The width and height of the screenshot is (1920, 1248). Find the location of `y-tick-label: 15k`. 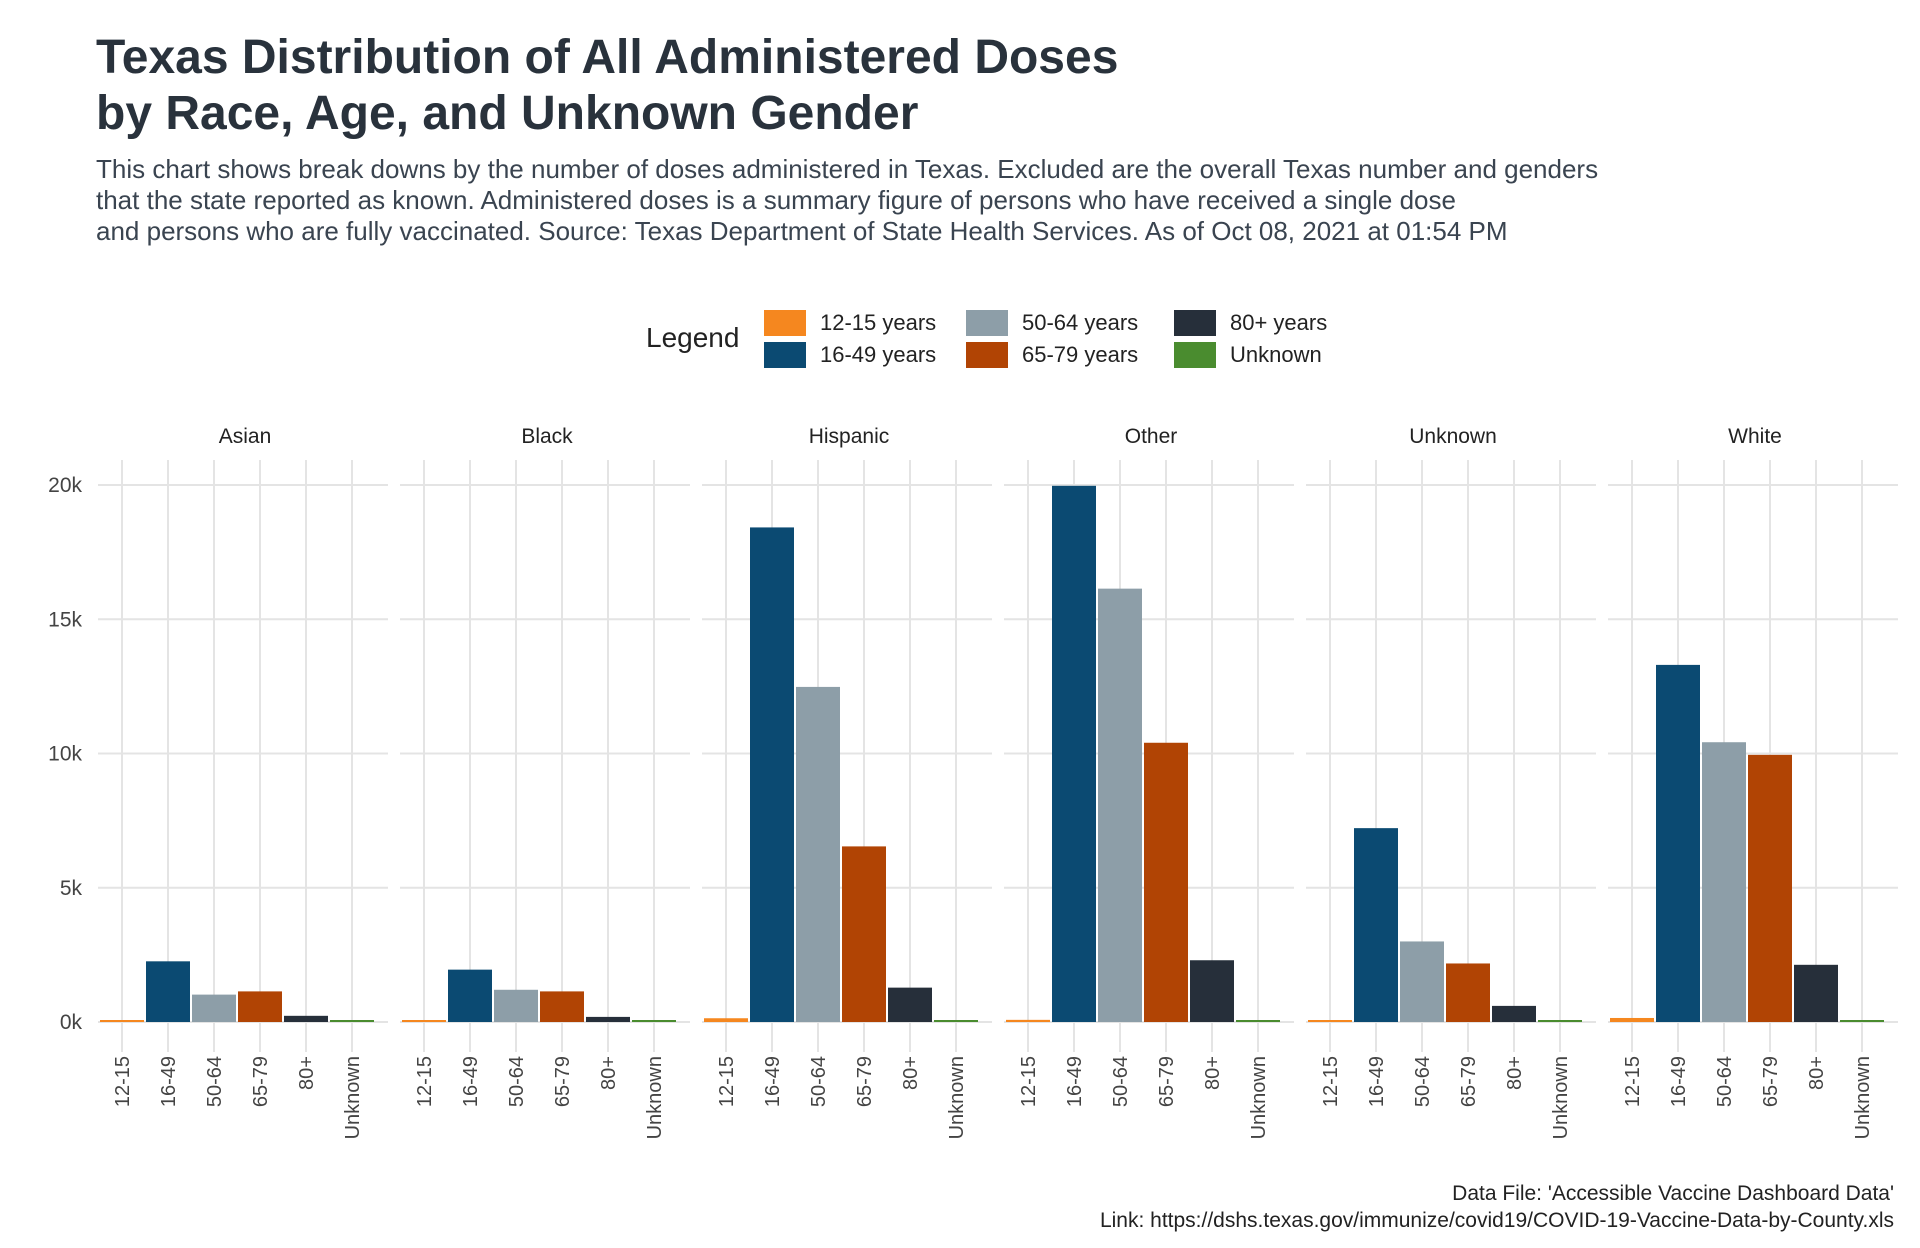

y-tick-label: 15k is located at coordinates (65, 619).